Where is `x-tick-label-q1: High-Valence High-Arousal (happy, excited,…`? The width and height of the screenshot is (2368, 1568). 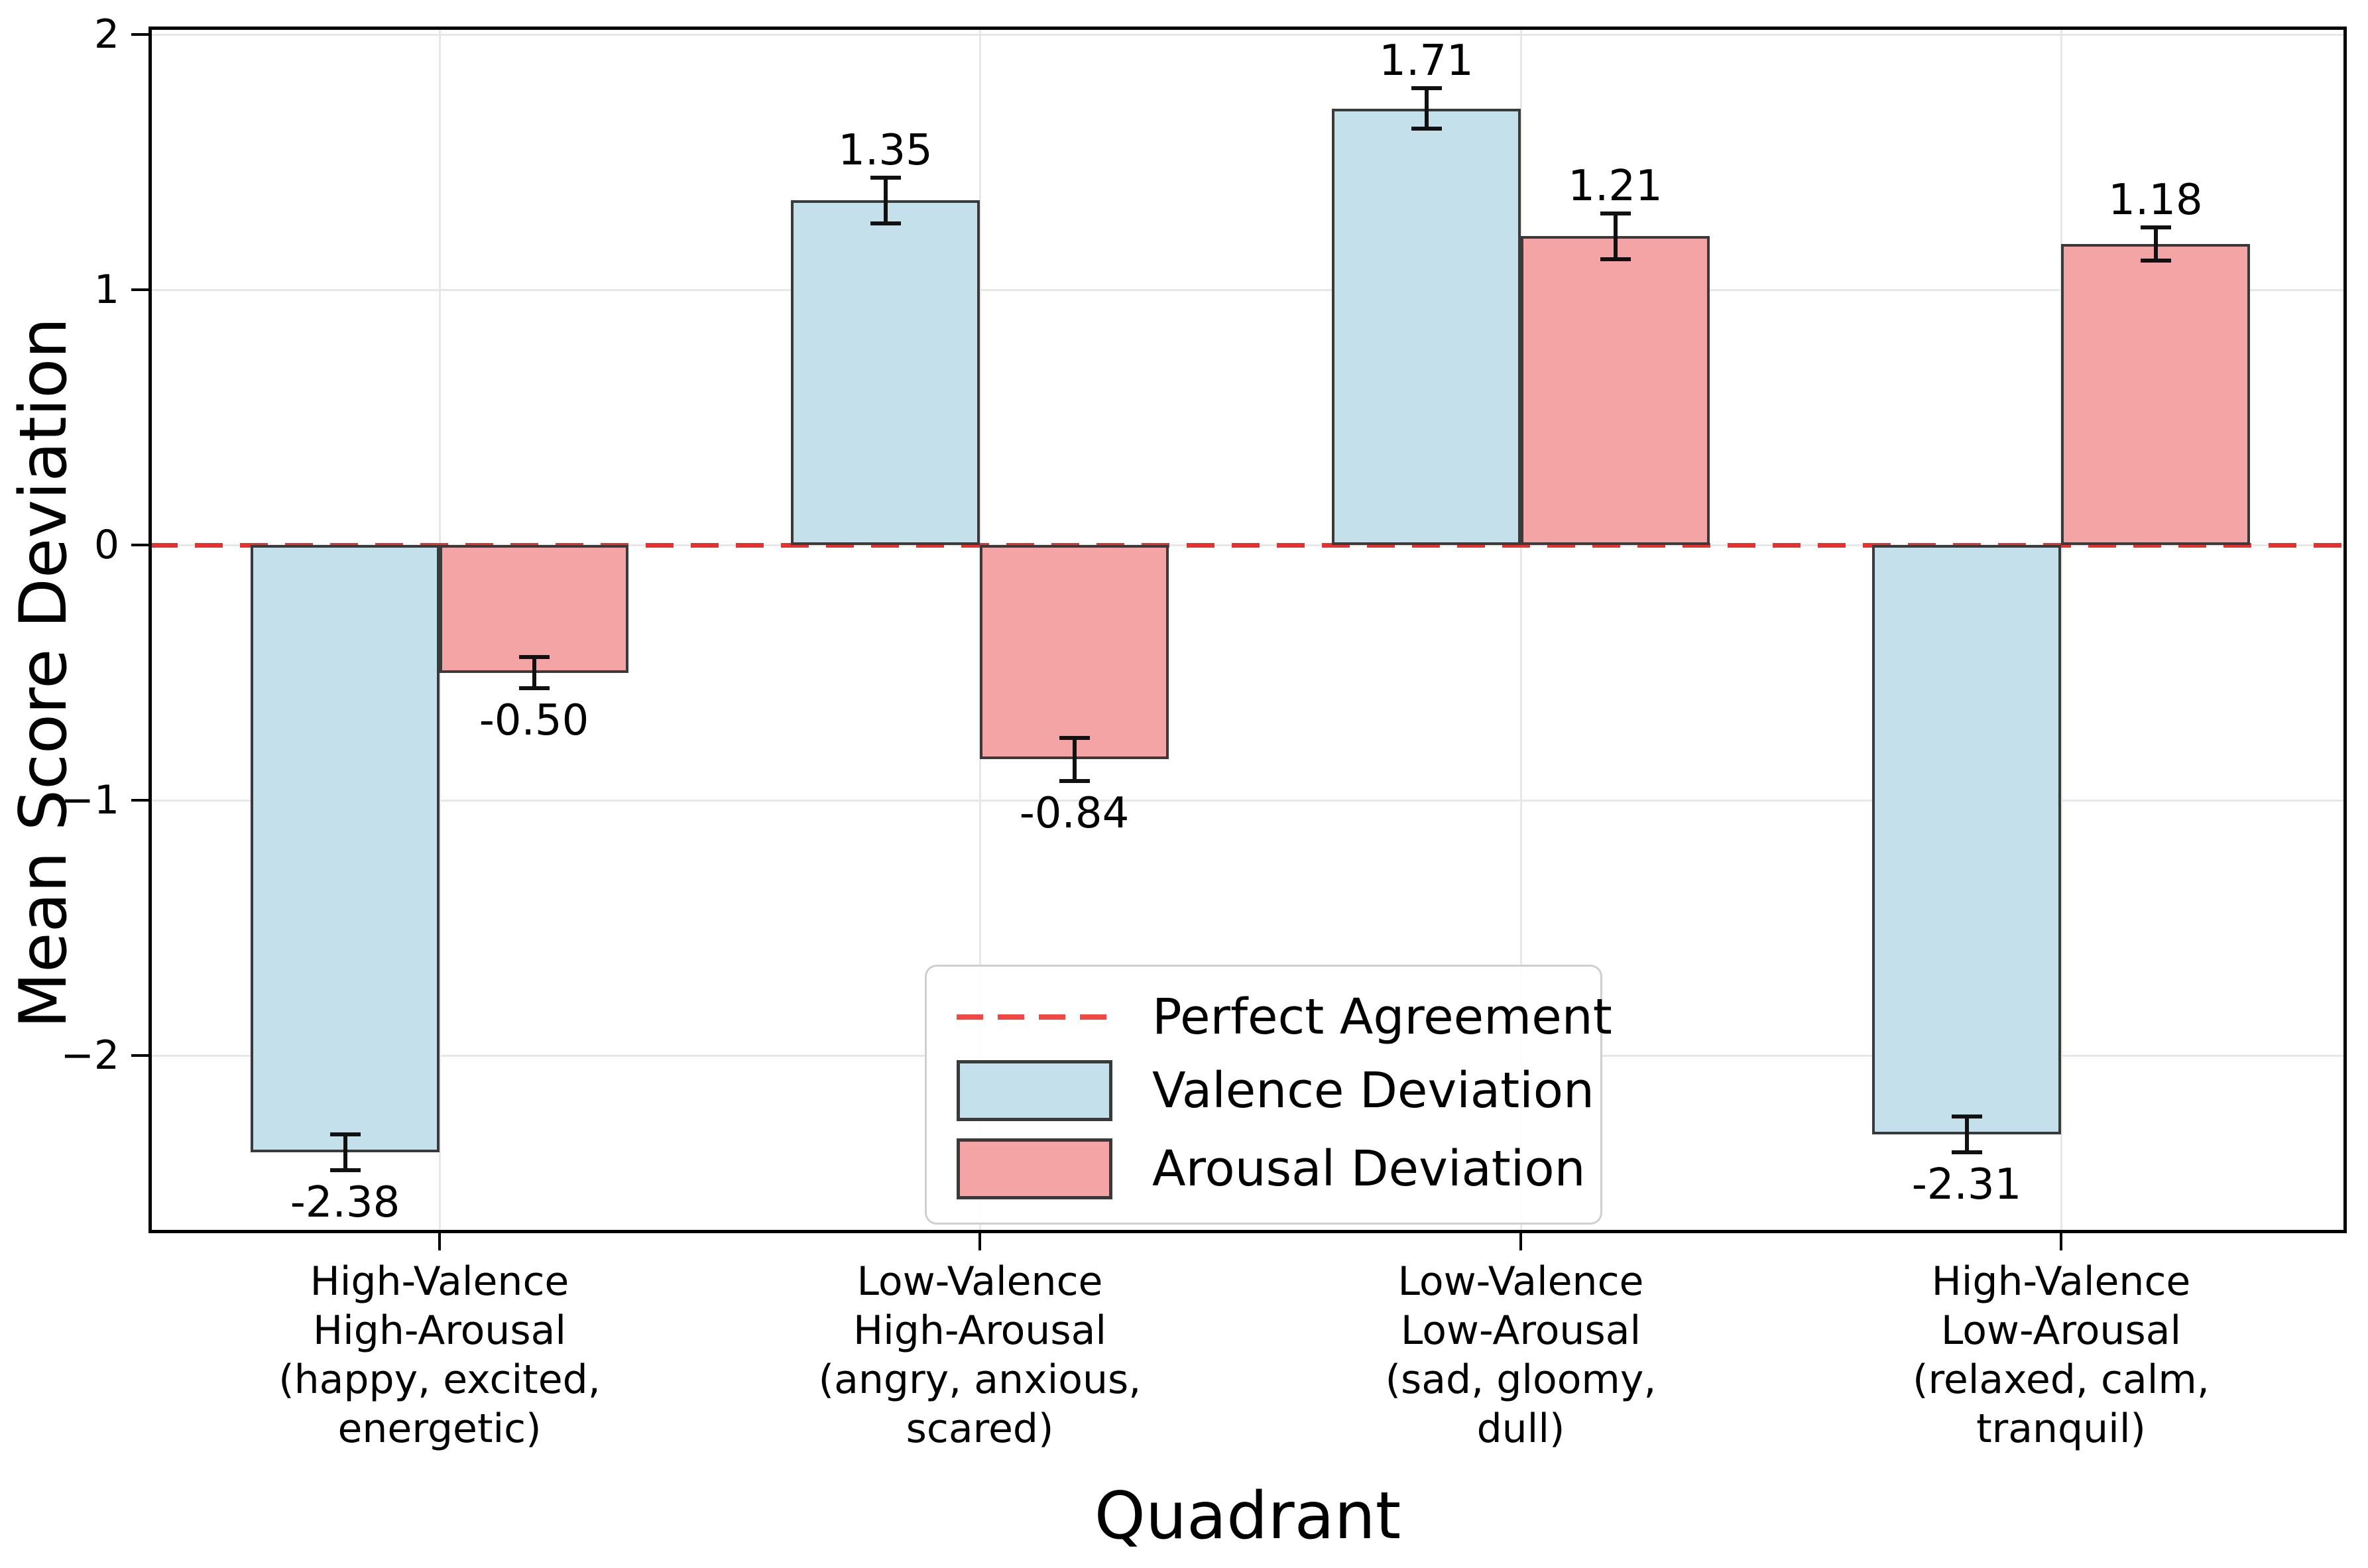 x-tick-label-q1: High-Valence High-Arousal (happy, excited,… is located at coordinates (440, 1355).